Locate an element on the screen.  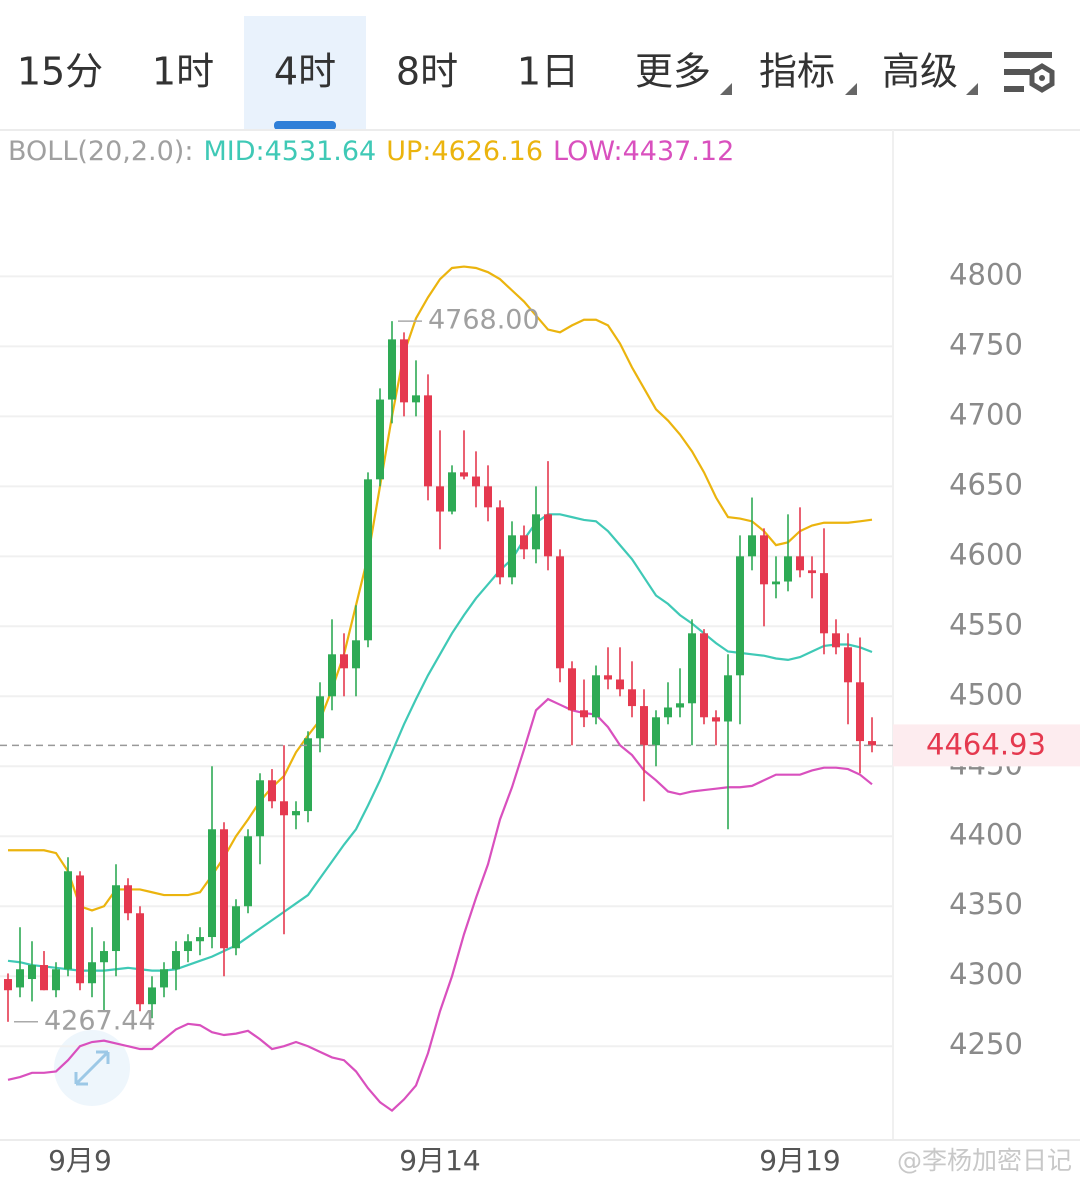
dropdown-arrows is located at coordinates (849, 89).